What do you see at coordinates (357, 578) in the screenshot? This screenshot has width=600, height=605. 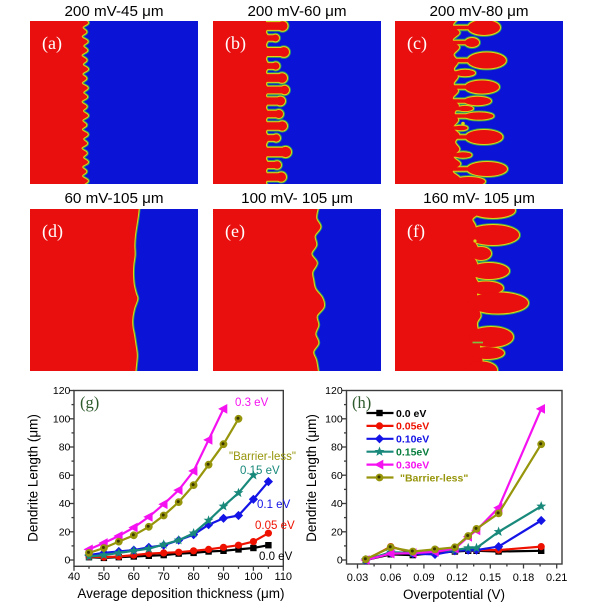 I see `svg-text: 0.03` at bounding box center [357, 578].